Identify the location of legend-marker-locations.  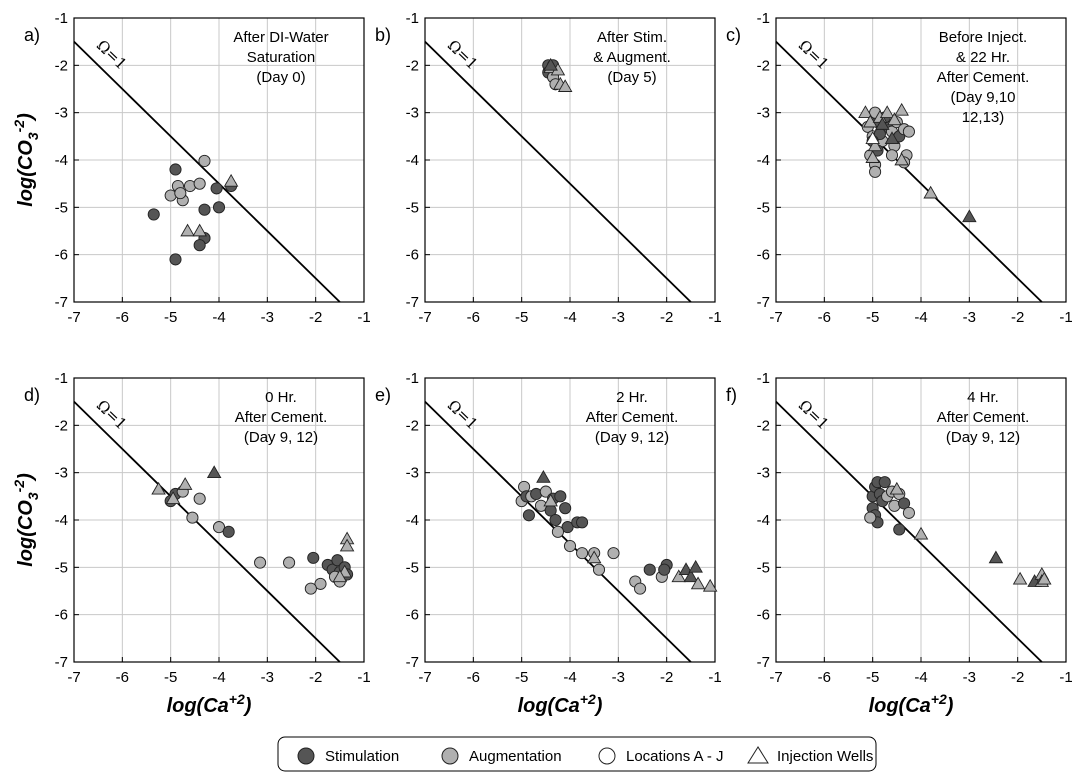
(607, 756).